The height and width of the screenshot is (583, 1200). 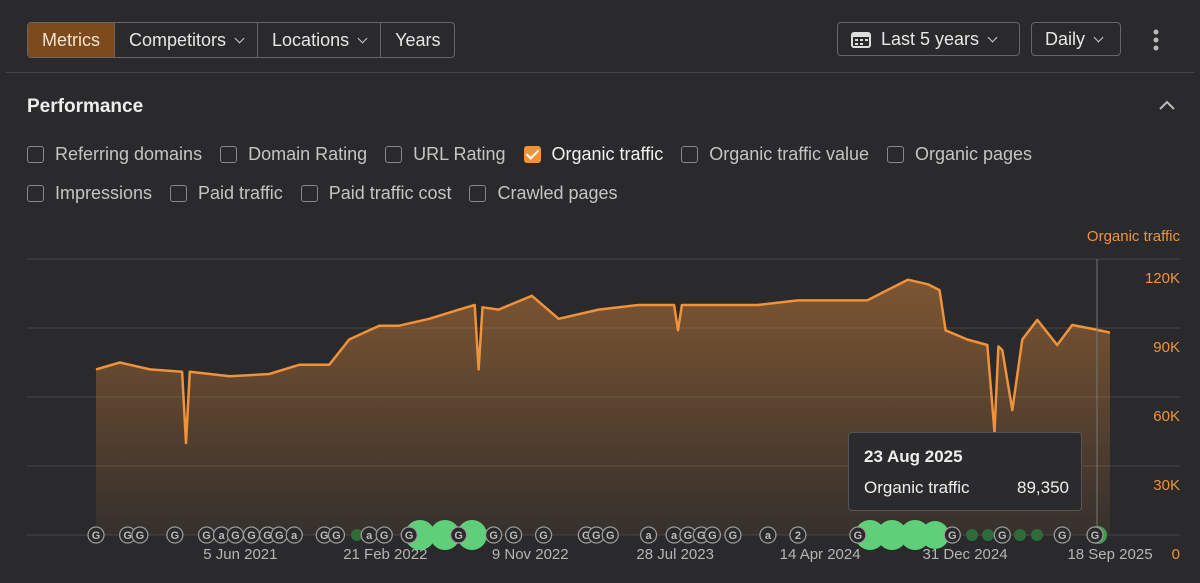 I want to click on tab: Locations, so click(x=318, y=40).